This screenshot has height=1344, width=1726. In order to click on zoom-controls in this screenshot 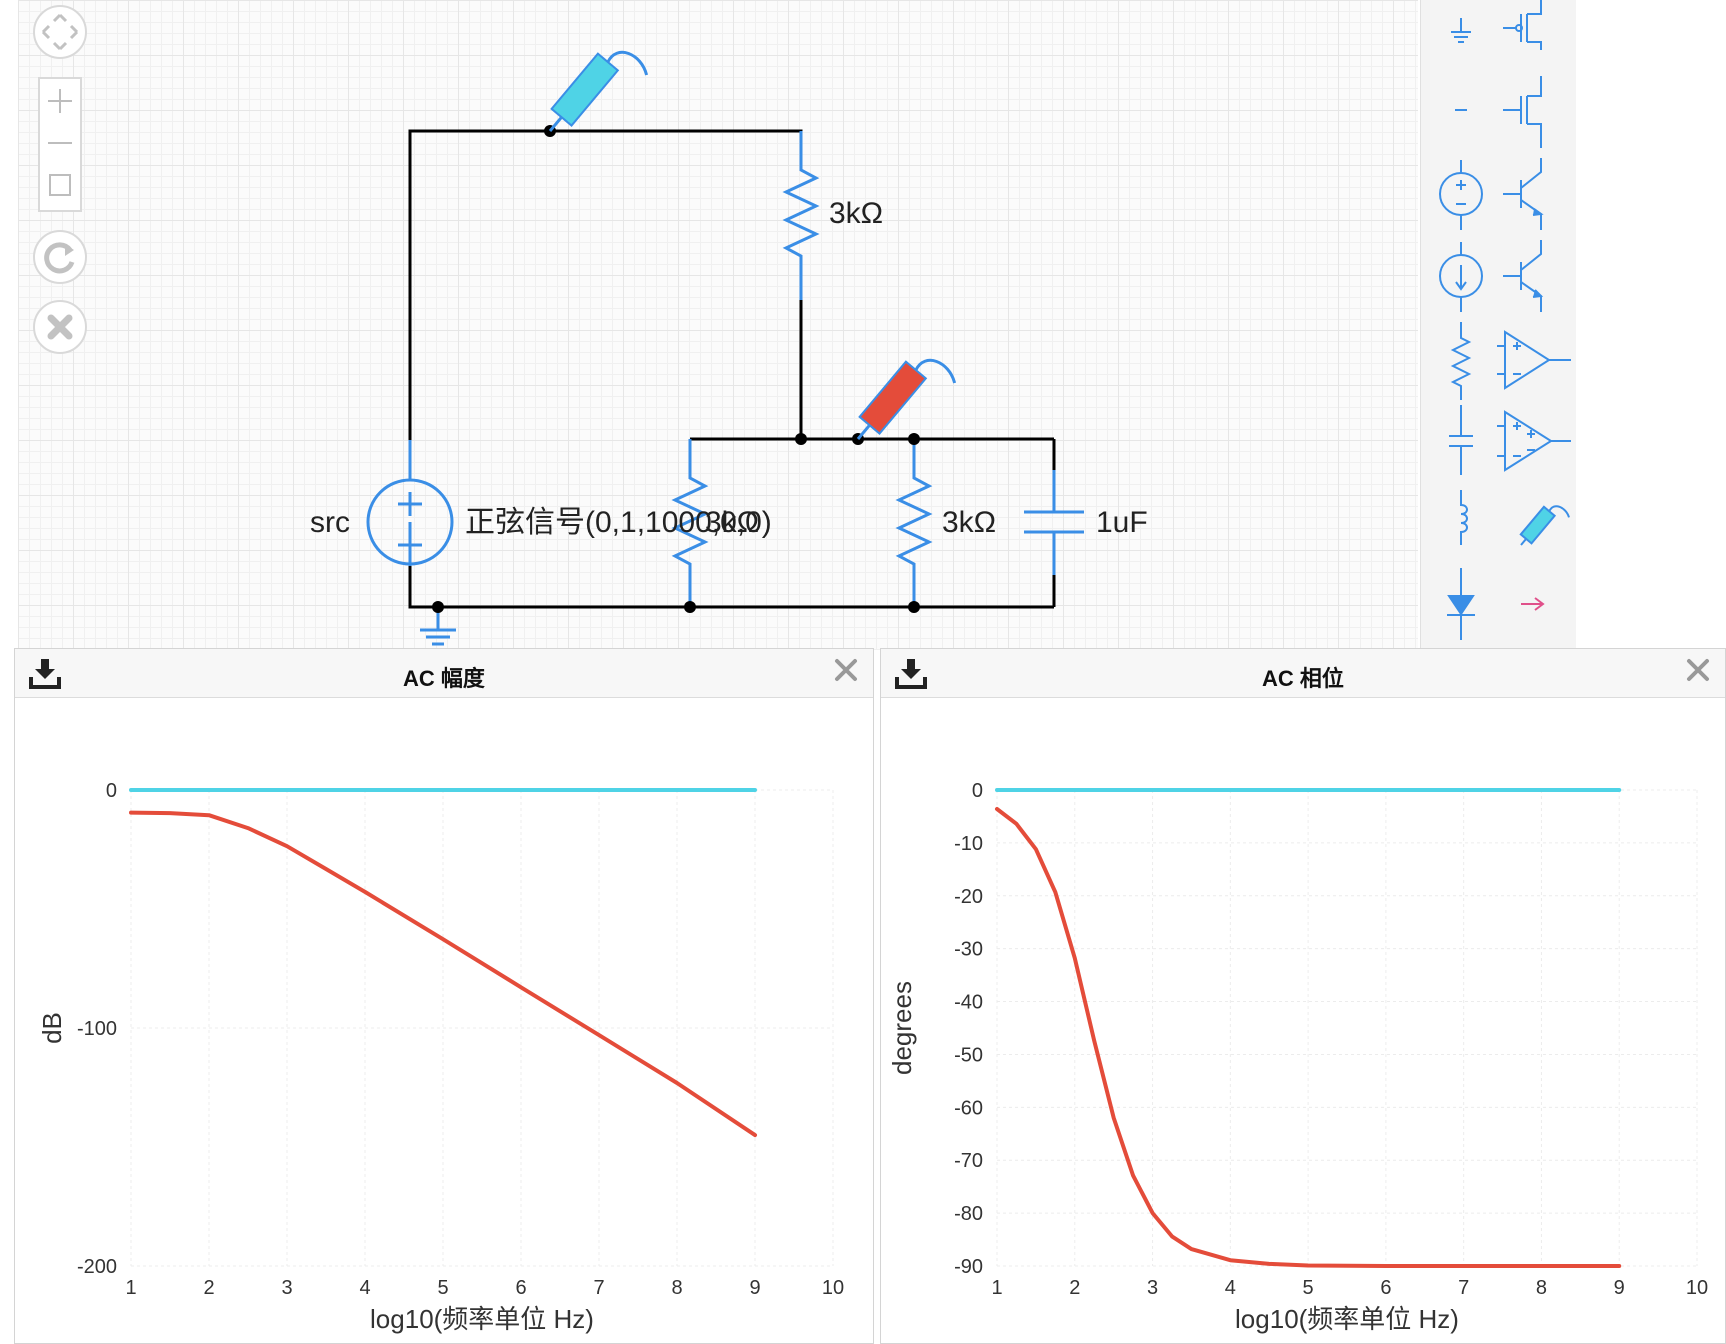, I will do `click(60, 144)`.